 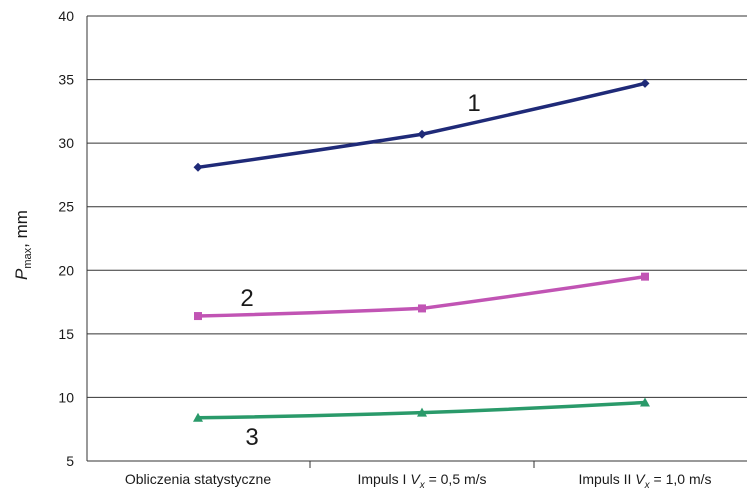 I want to click on y-tick-label: 20, so click(x=66, y=270).